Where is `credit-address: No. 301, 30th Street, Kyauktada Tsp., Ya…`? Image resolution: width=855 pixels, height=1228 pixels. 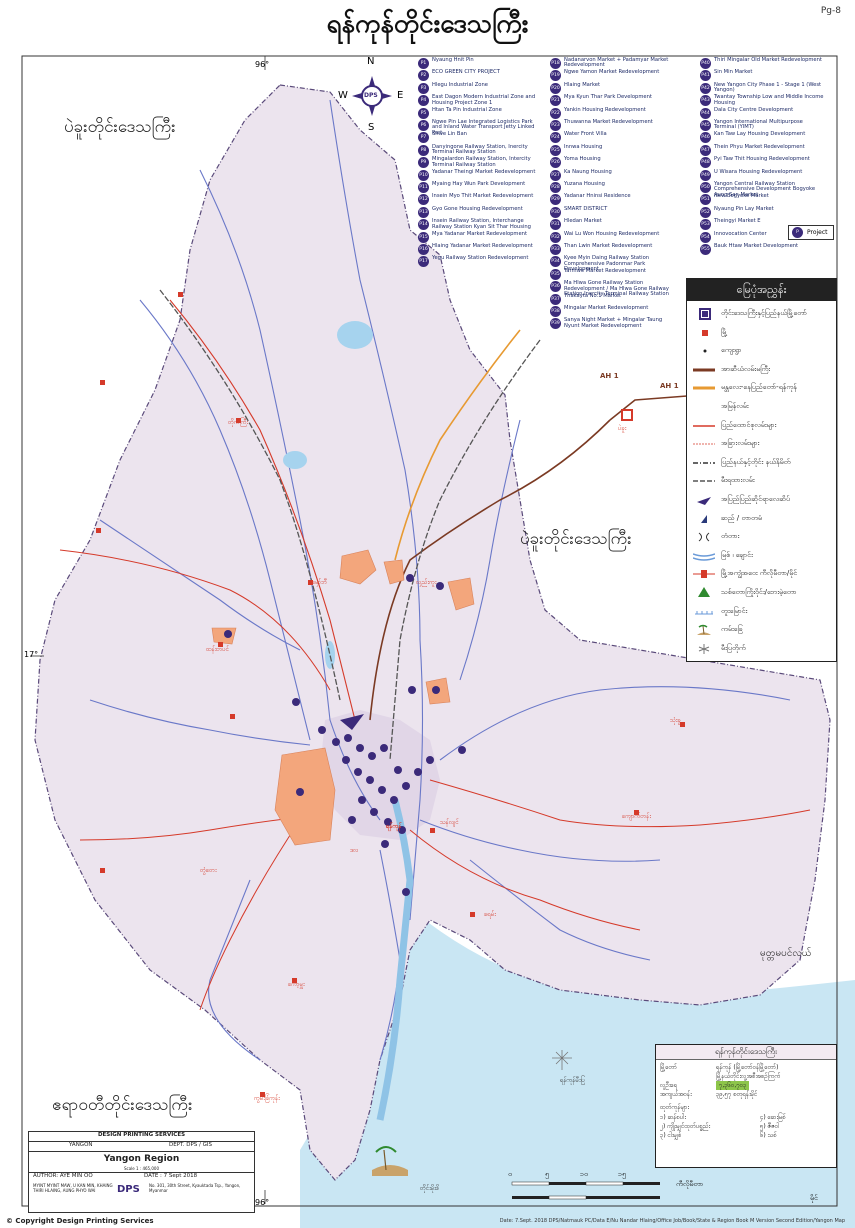
credit-address: No. 301, 30th Street, Kyauktada Tsp., Ya… is located at coordinates (199, 1188).